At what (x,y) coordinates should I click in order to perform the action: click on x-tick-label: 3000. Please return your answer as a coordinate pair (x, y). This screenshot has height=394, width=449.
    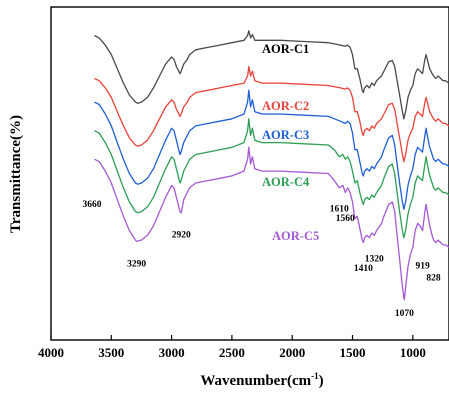
    Looking at the image, I should click on (172, 352).